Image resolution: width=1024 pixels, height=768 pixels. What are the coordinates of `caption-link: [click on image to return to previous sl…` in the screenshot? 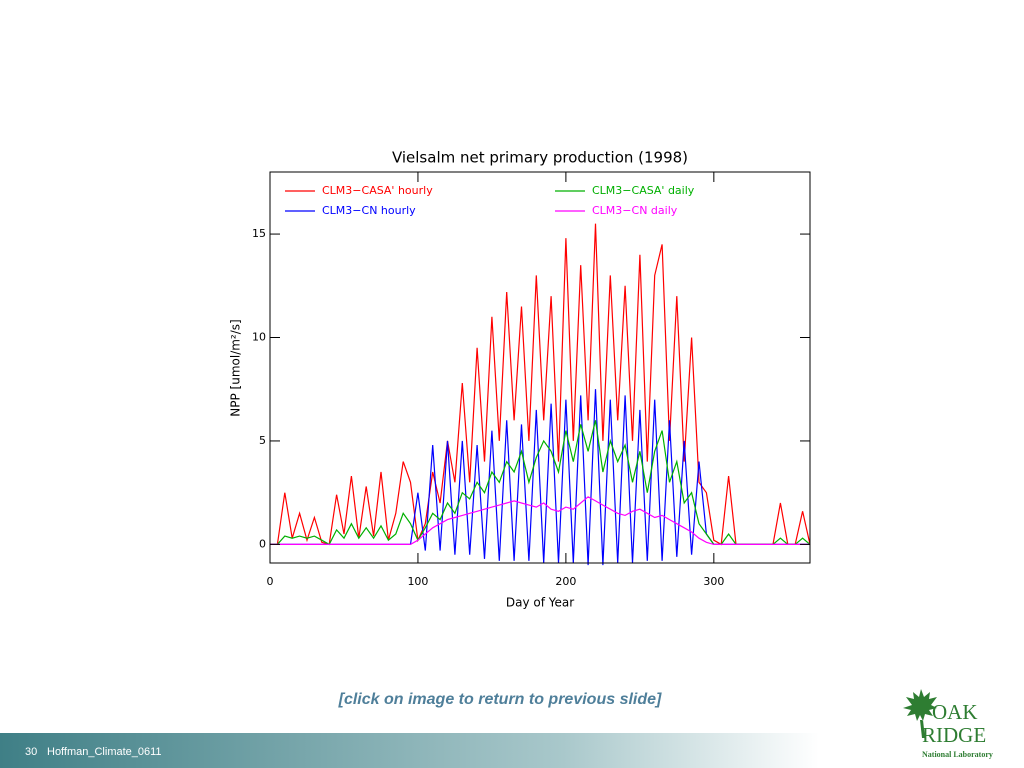 It's located at (500, 699).